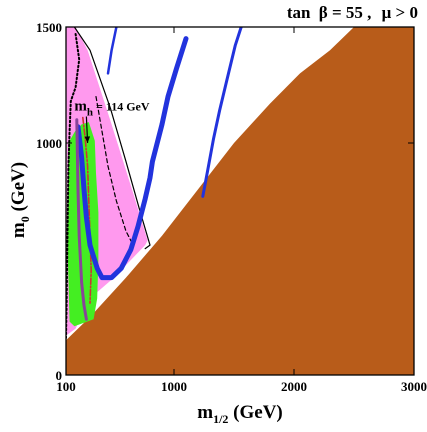  What do you see at coordinates (49, 143) in the screenshot?
I see `y-tick-label-1: 1000` at bounding box center [49, 143].